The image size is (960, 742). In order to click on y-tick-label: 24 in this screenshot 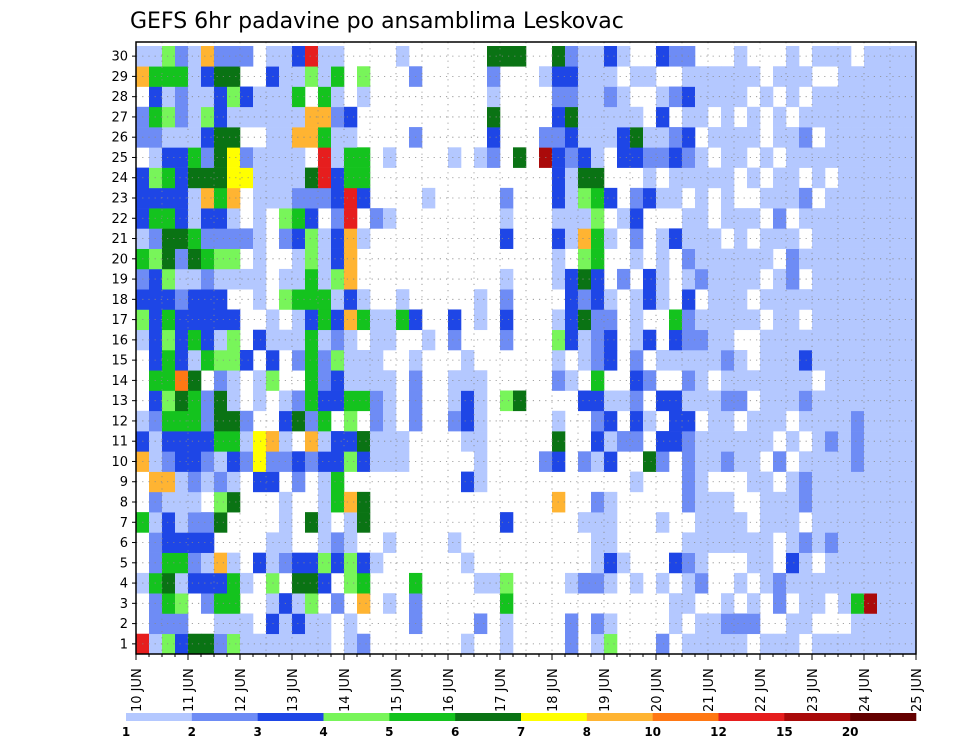, I will do `click(119, 178)`.